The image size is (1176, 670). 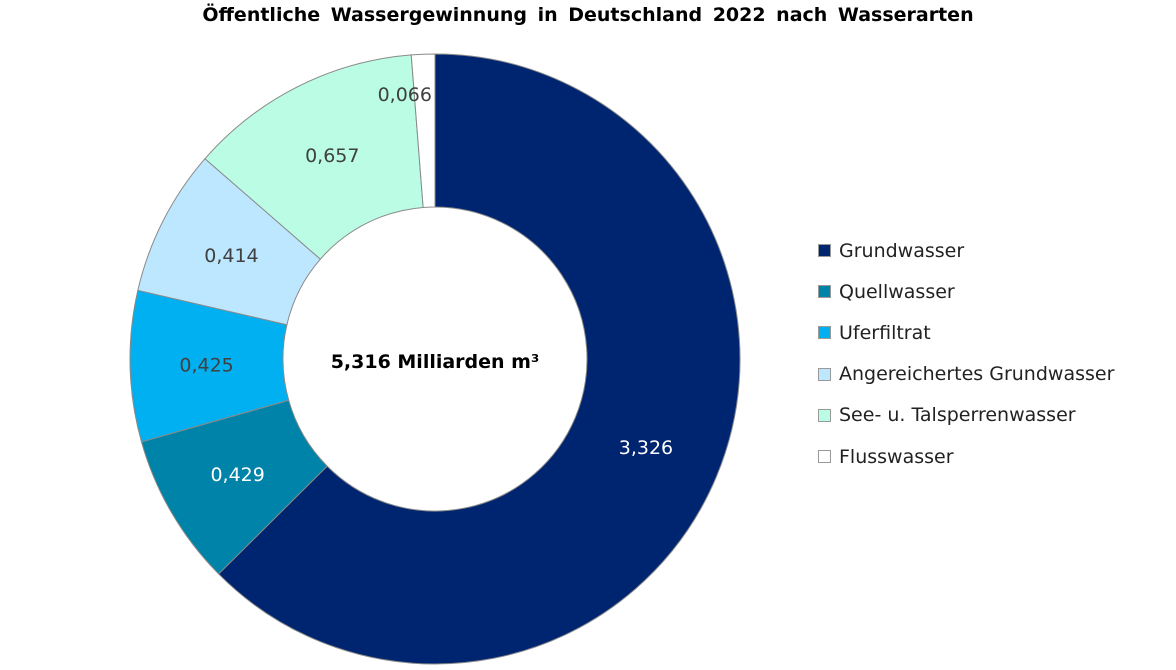 I want to click on legend-label: Uferfiltrat, so click(x=885, y=332).